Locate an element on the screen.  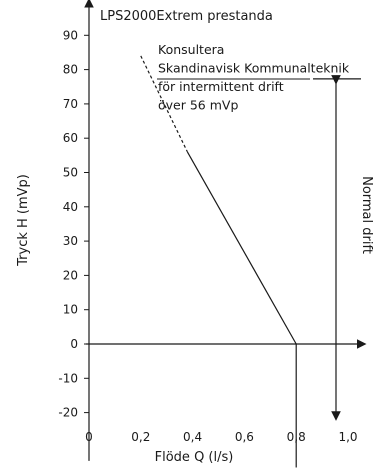
y-tick-label: 0 is located at coordinates (74, 344).